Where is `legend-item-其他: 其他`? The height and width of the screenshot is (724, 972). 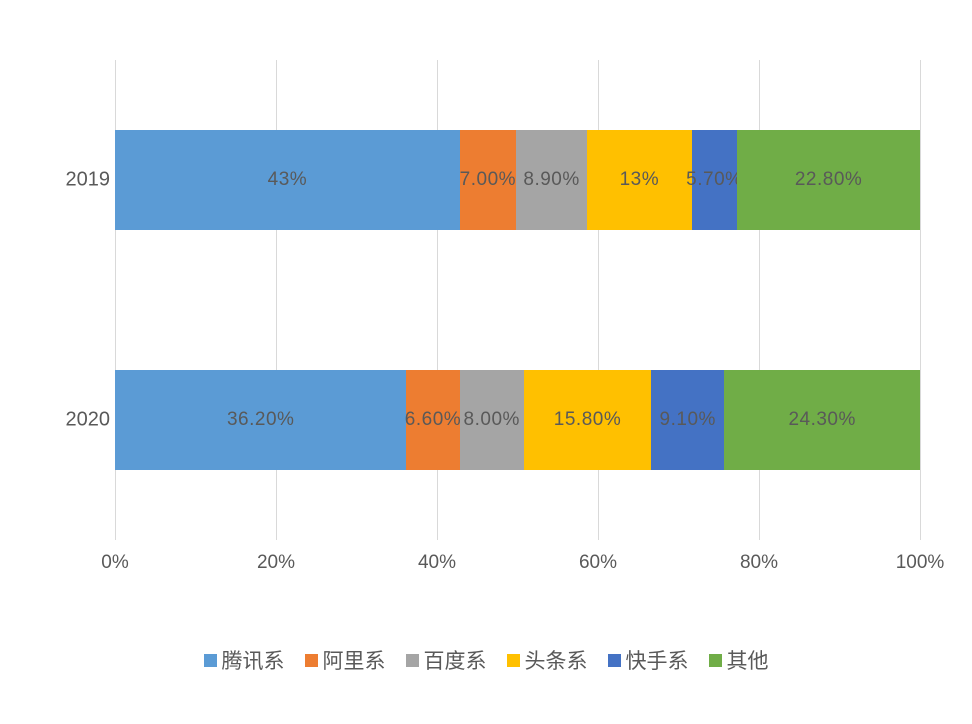
legend-item-其他: 其他 is located at coordinates (738, 660).